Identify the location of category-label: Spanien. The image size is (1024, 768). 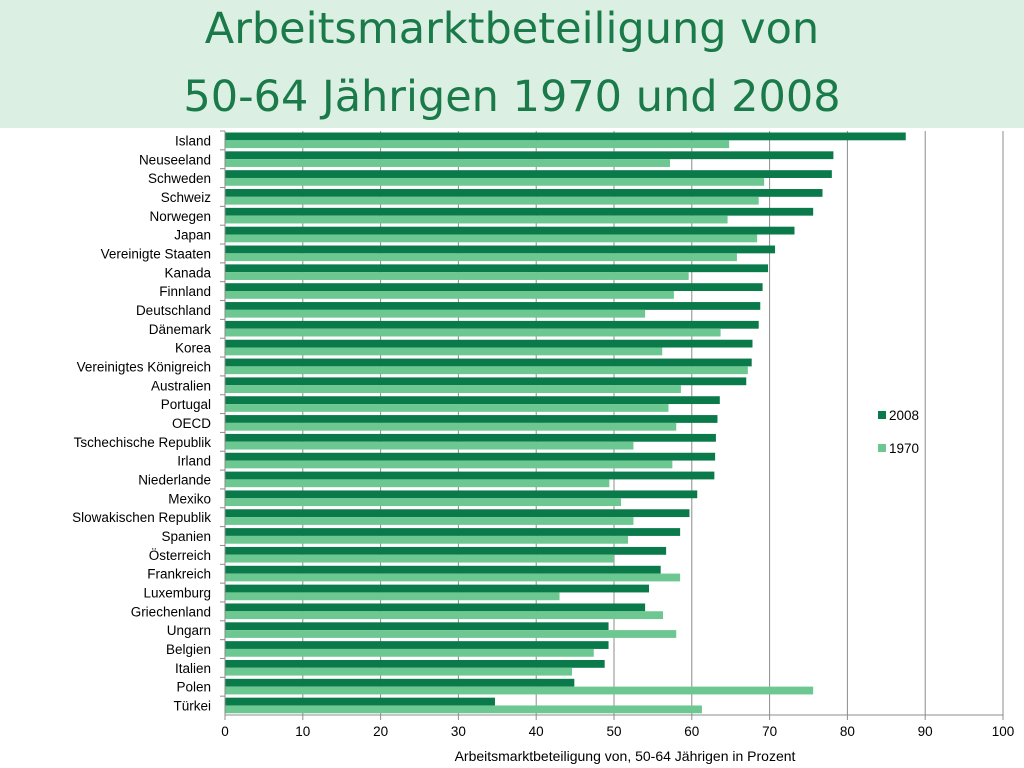
(186, 536).